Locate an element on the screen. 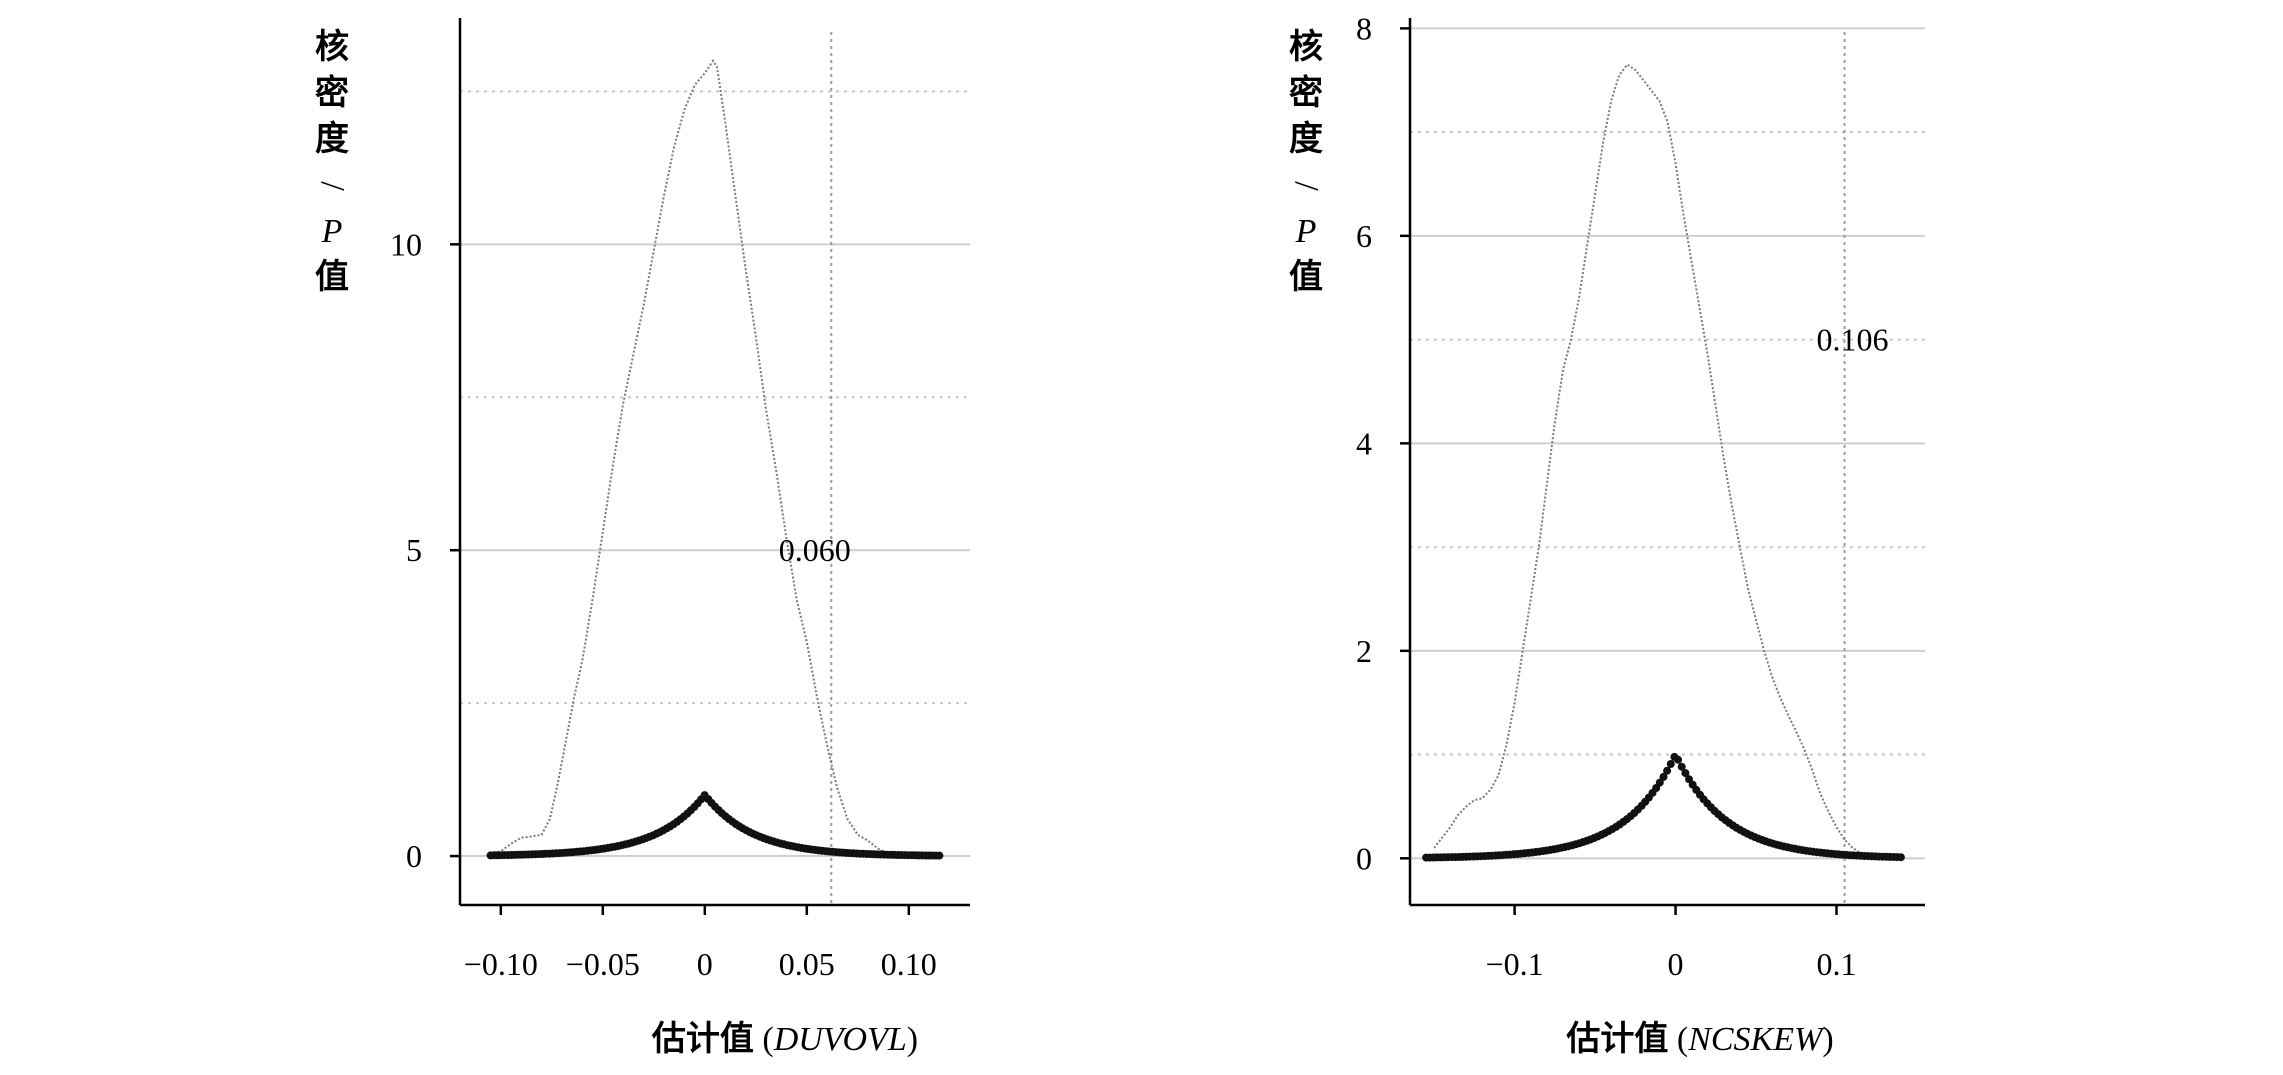 The height and width of the screenshot is (1075, 2283). y-tick-label: 8 is located at coordinates (1364, 28).